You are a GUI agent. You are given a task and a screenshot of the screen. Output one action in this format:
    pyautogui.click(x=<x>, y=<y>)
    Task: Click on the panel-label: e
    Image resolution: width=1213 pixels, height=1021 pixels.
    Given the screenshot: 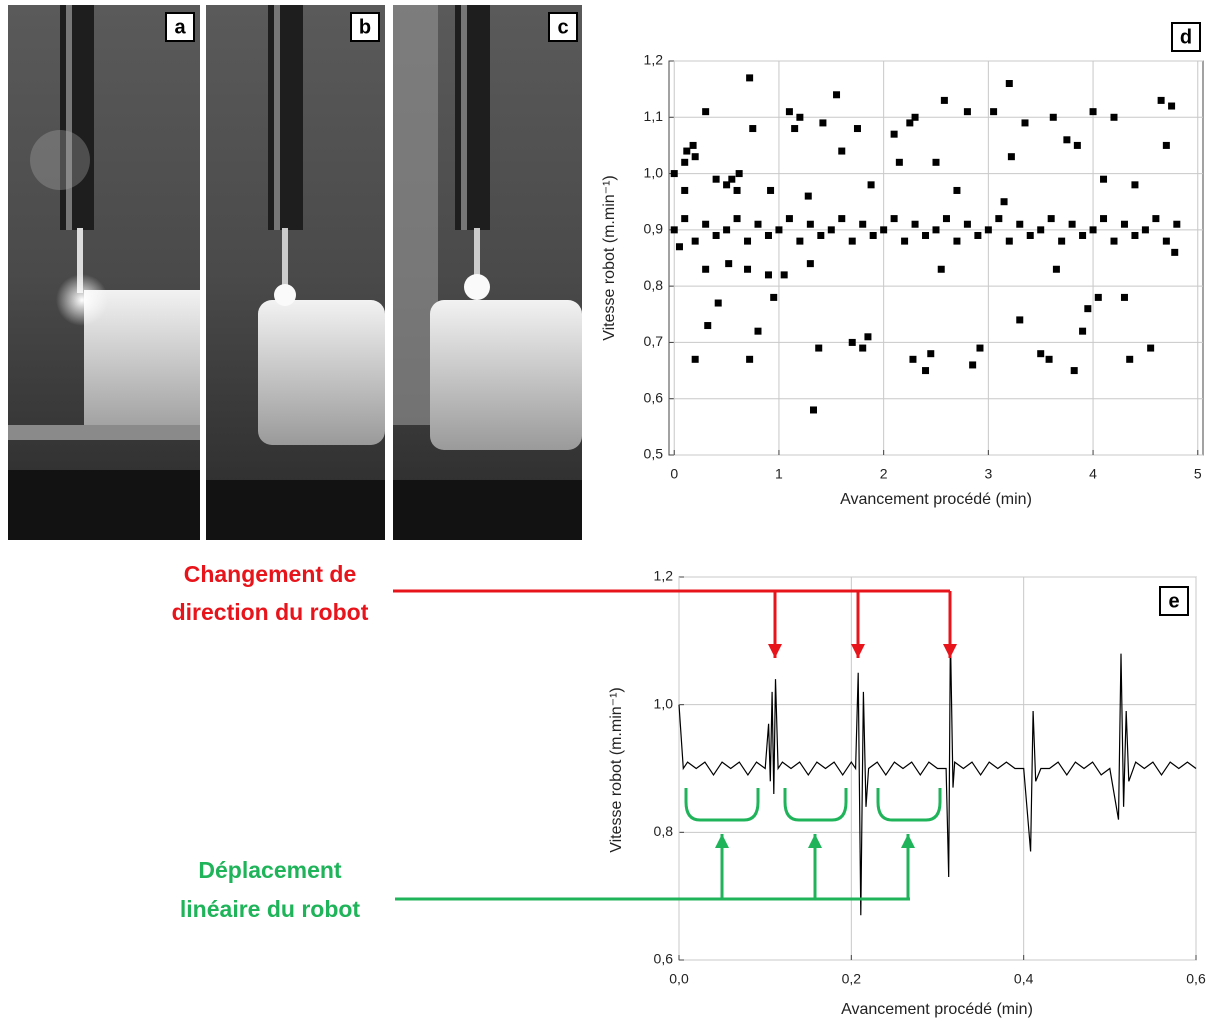 What is the action you would take?
    pyautogui.click(x=1173, y=601)
    